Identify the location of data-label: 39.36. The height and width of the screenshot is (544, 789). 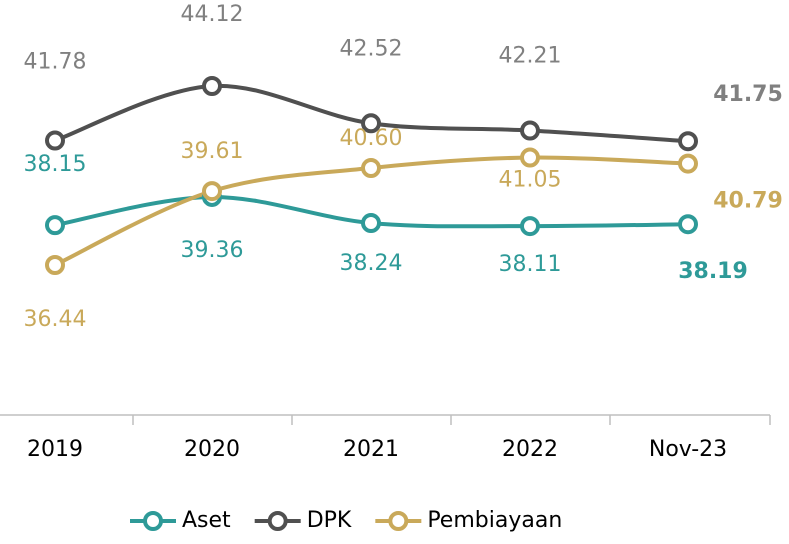
(212, 250).